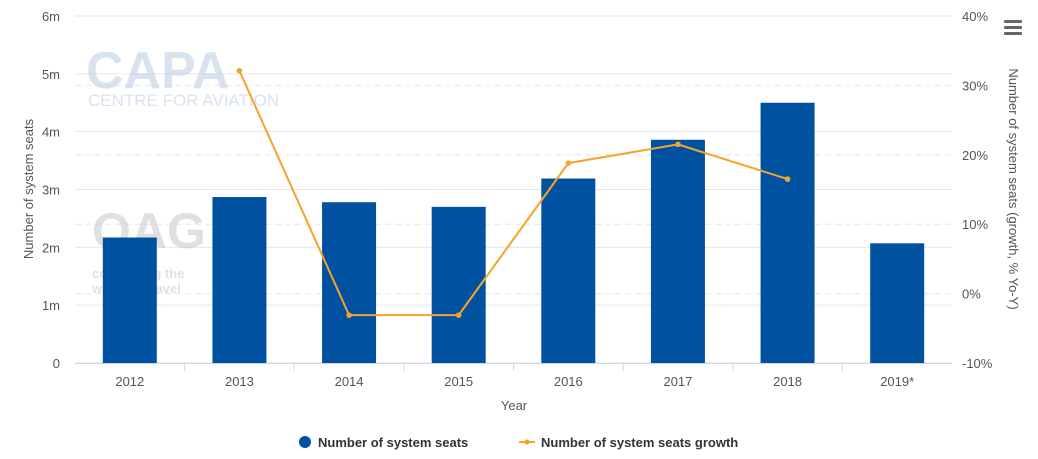 This screenshot has width=1038, height=459. I want to click on y-right-tick-label: 20%, so click(975, 155).